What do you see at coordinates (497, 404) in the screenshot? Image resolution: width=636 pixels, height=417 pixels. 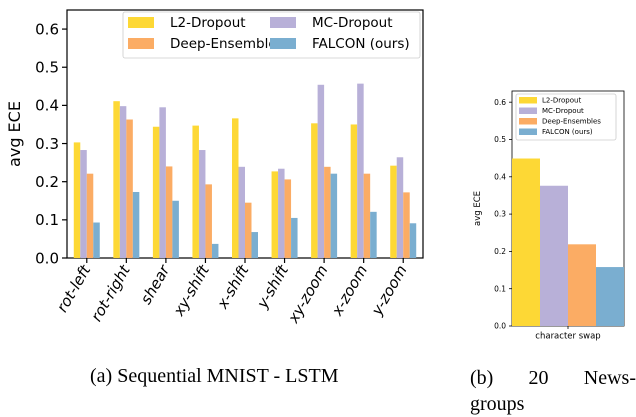 I see `caption-b-line2: groups` at bounding box center [497, 404].